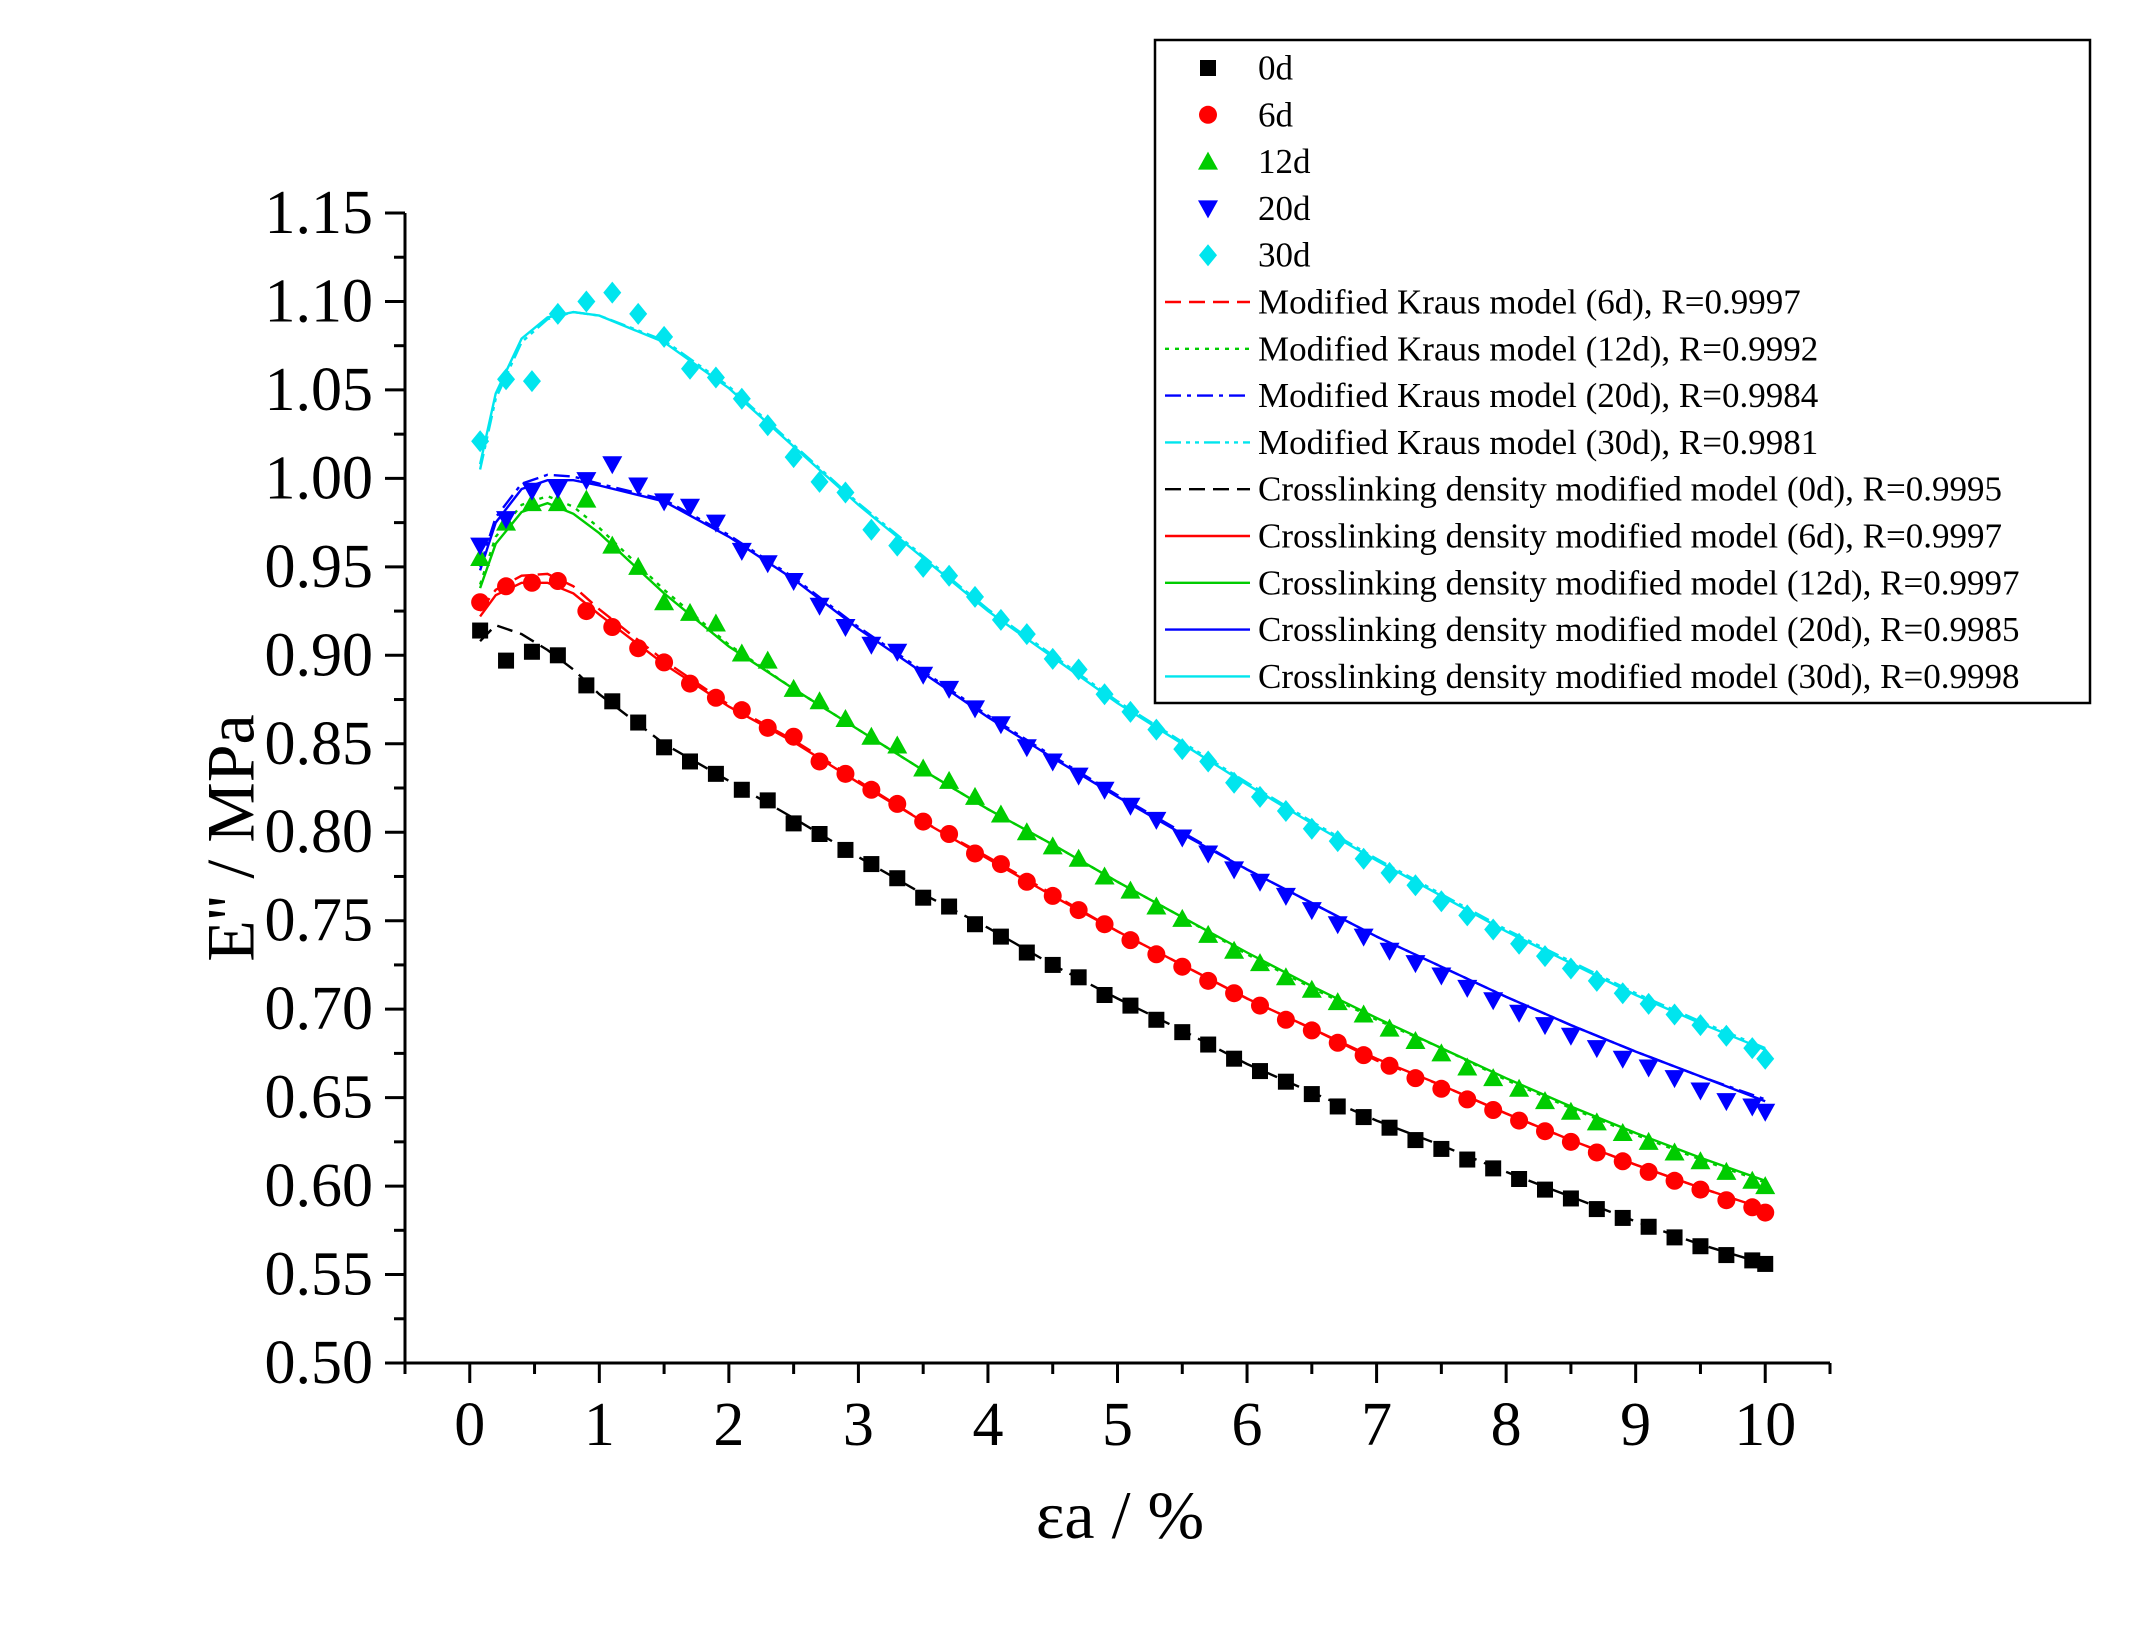 The height and width of the screenshot is (1633, 2134). Describe the element at coordinates (1538, 442) in the screenshot. I see `legend-label: Modified Kraus model (30d), R=0.9981` at that location.